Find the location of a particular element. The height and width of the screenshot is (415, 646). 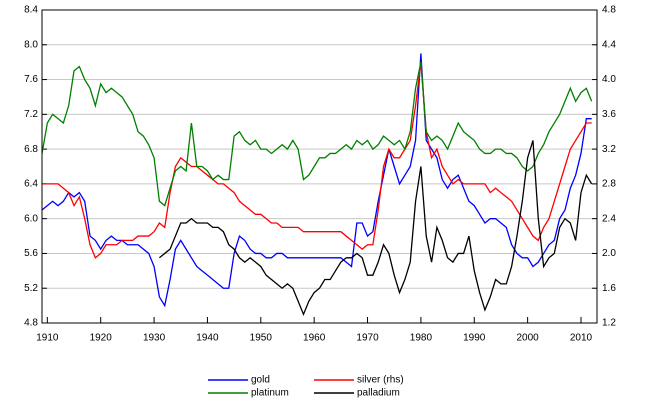

y2-tick-label: 4.0 is located at coordinates (609, 79).